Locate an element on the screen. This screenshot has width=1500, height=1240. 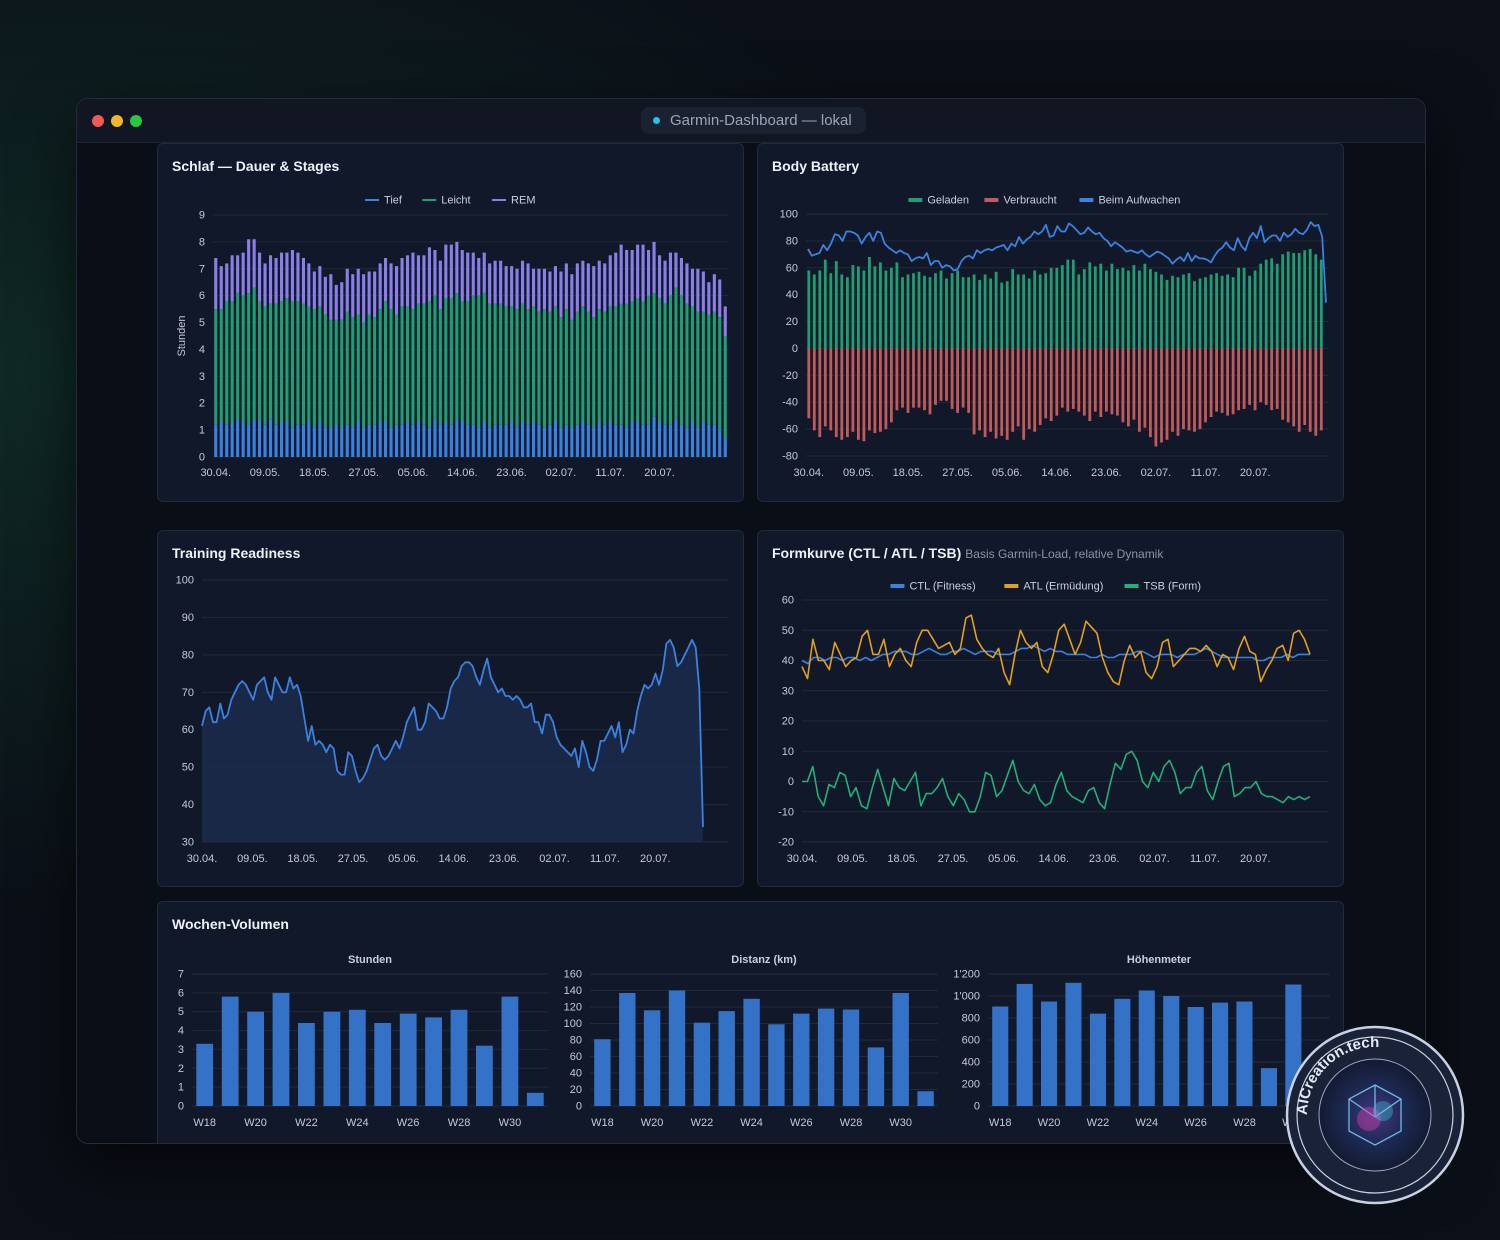
weekly-1-ytick-label: 60 is located at coordinates (576, 1057).